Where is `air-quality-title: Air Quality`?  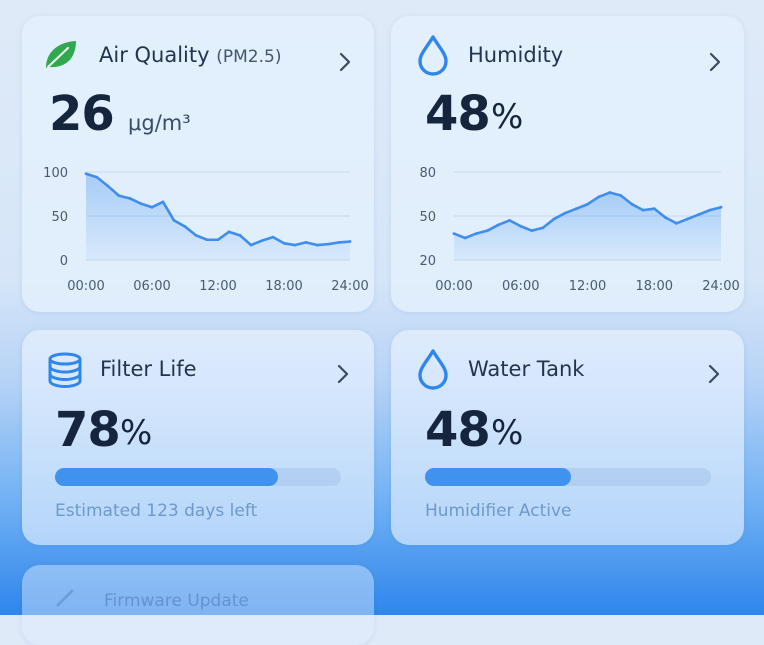 air-quality-title: Air Quality is located at coordinates (154, 55).